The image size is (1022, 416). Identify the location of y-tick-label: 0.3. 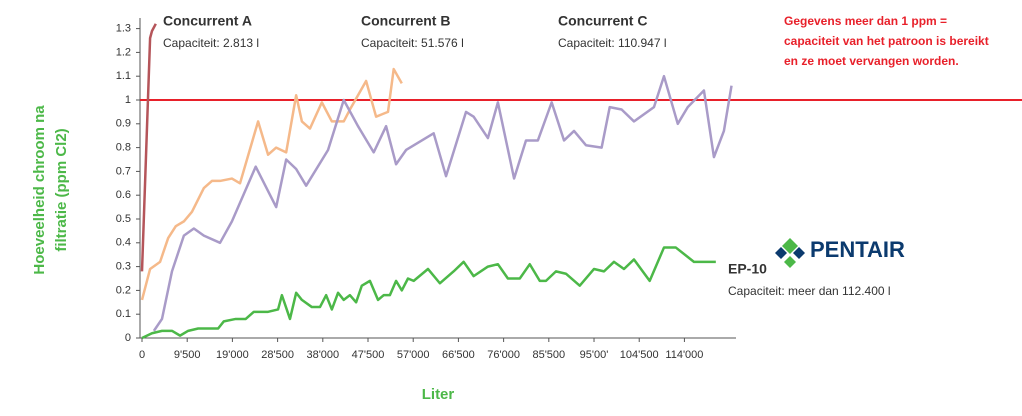
(123, 267).